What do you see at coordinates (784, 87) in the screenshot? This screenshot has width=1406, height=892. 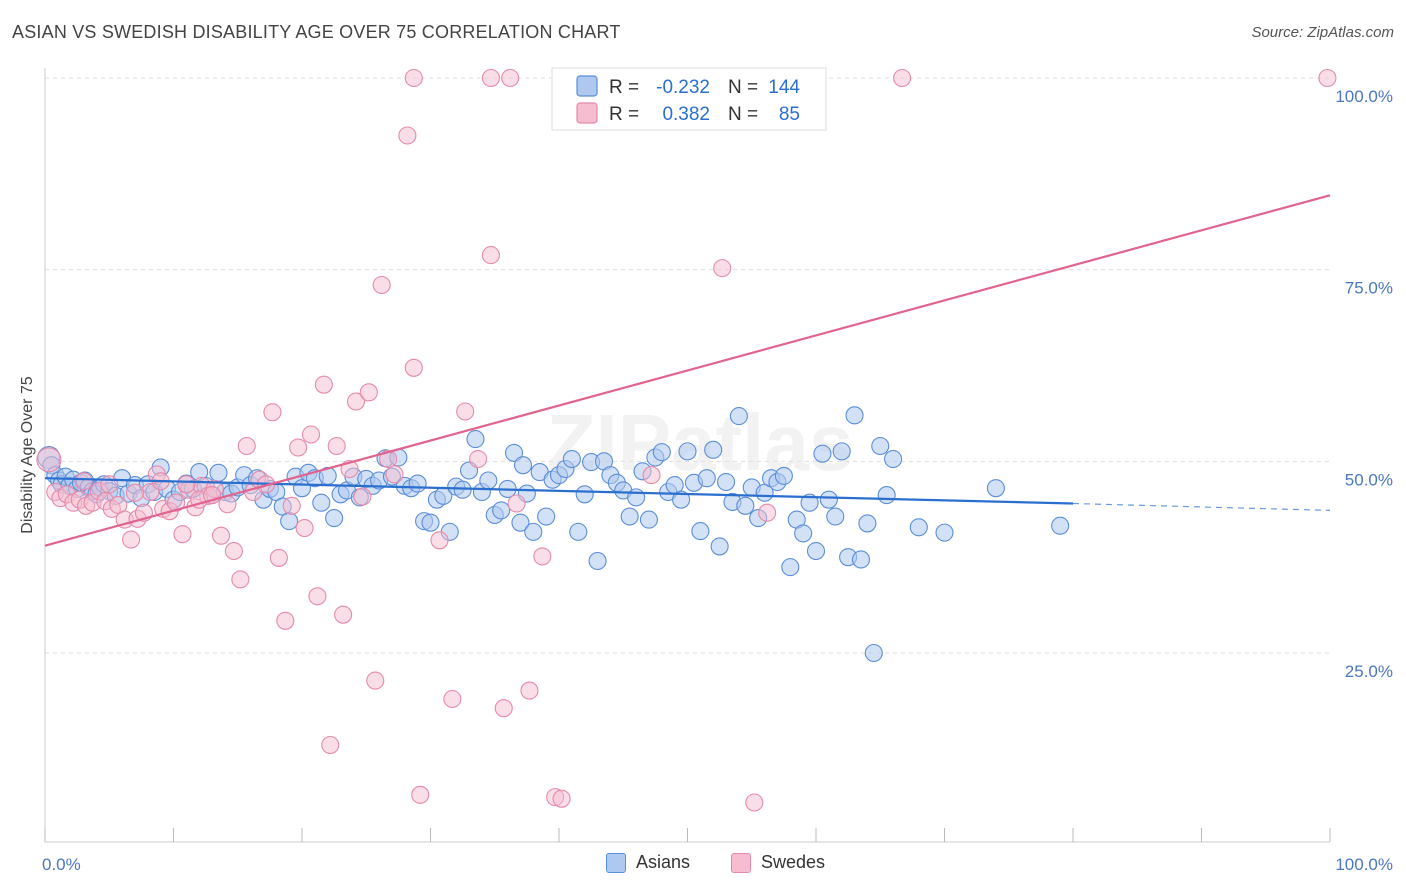 I see `legend-n-value-asians: 144` at bounding box center [784, 87].